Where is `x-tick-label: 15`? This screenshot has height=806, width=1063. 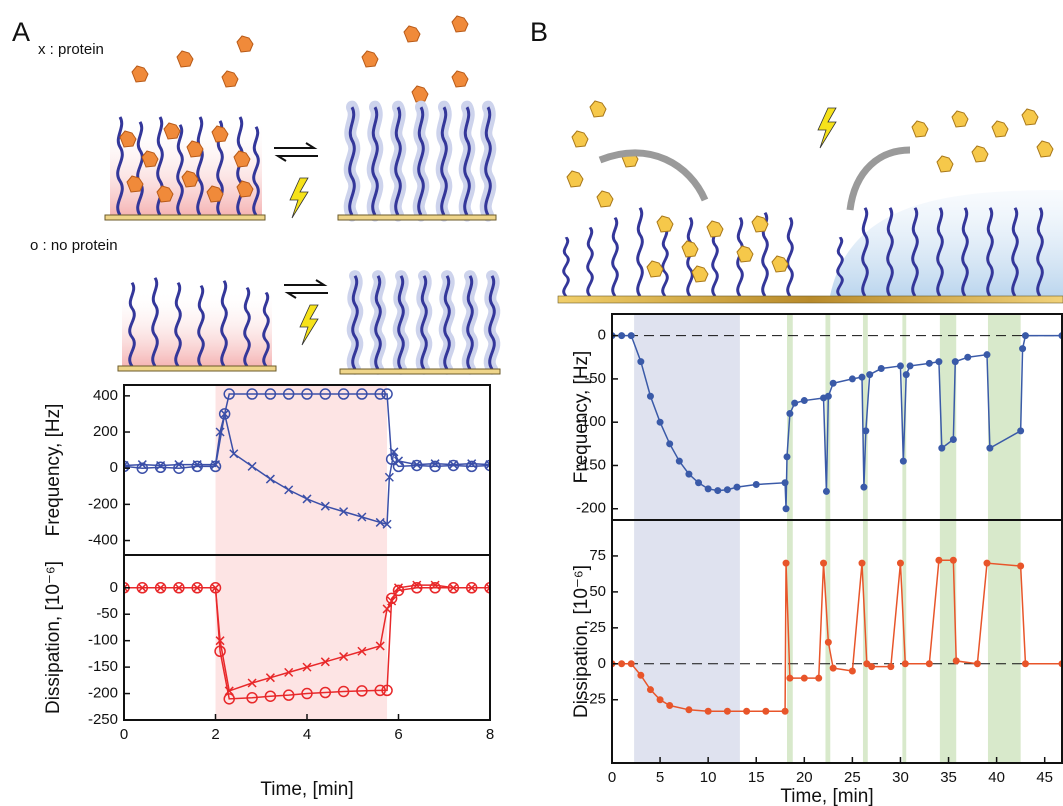 x-tick-label: 15 is located at coordinates (756, 777).